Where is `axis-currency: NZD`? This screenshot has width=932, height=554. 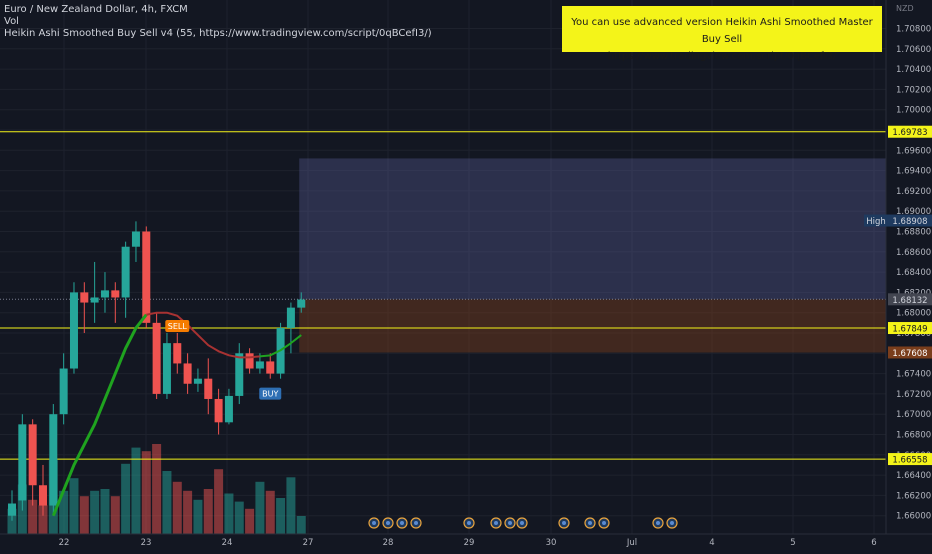 axis-currency: NZD is located at coordinates (905, 8).